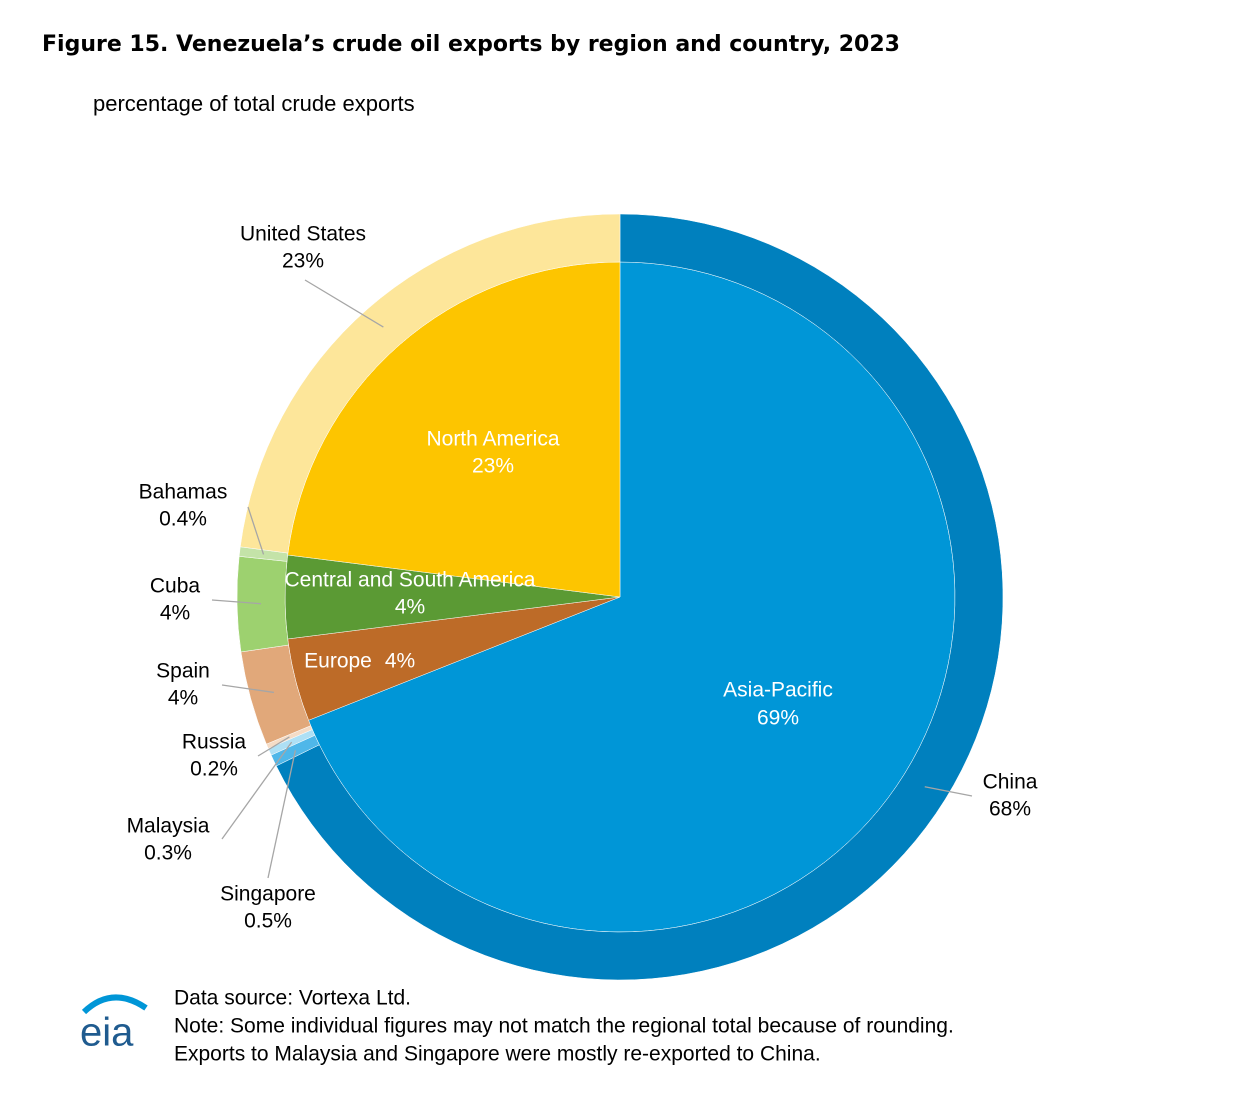  Describe the element at coordinates (183, 519) in the screenshot. I see `slice-value-label: 0.4%` at that location.